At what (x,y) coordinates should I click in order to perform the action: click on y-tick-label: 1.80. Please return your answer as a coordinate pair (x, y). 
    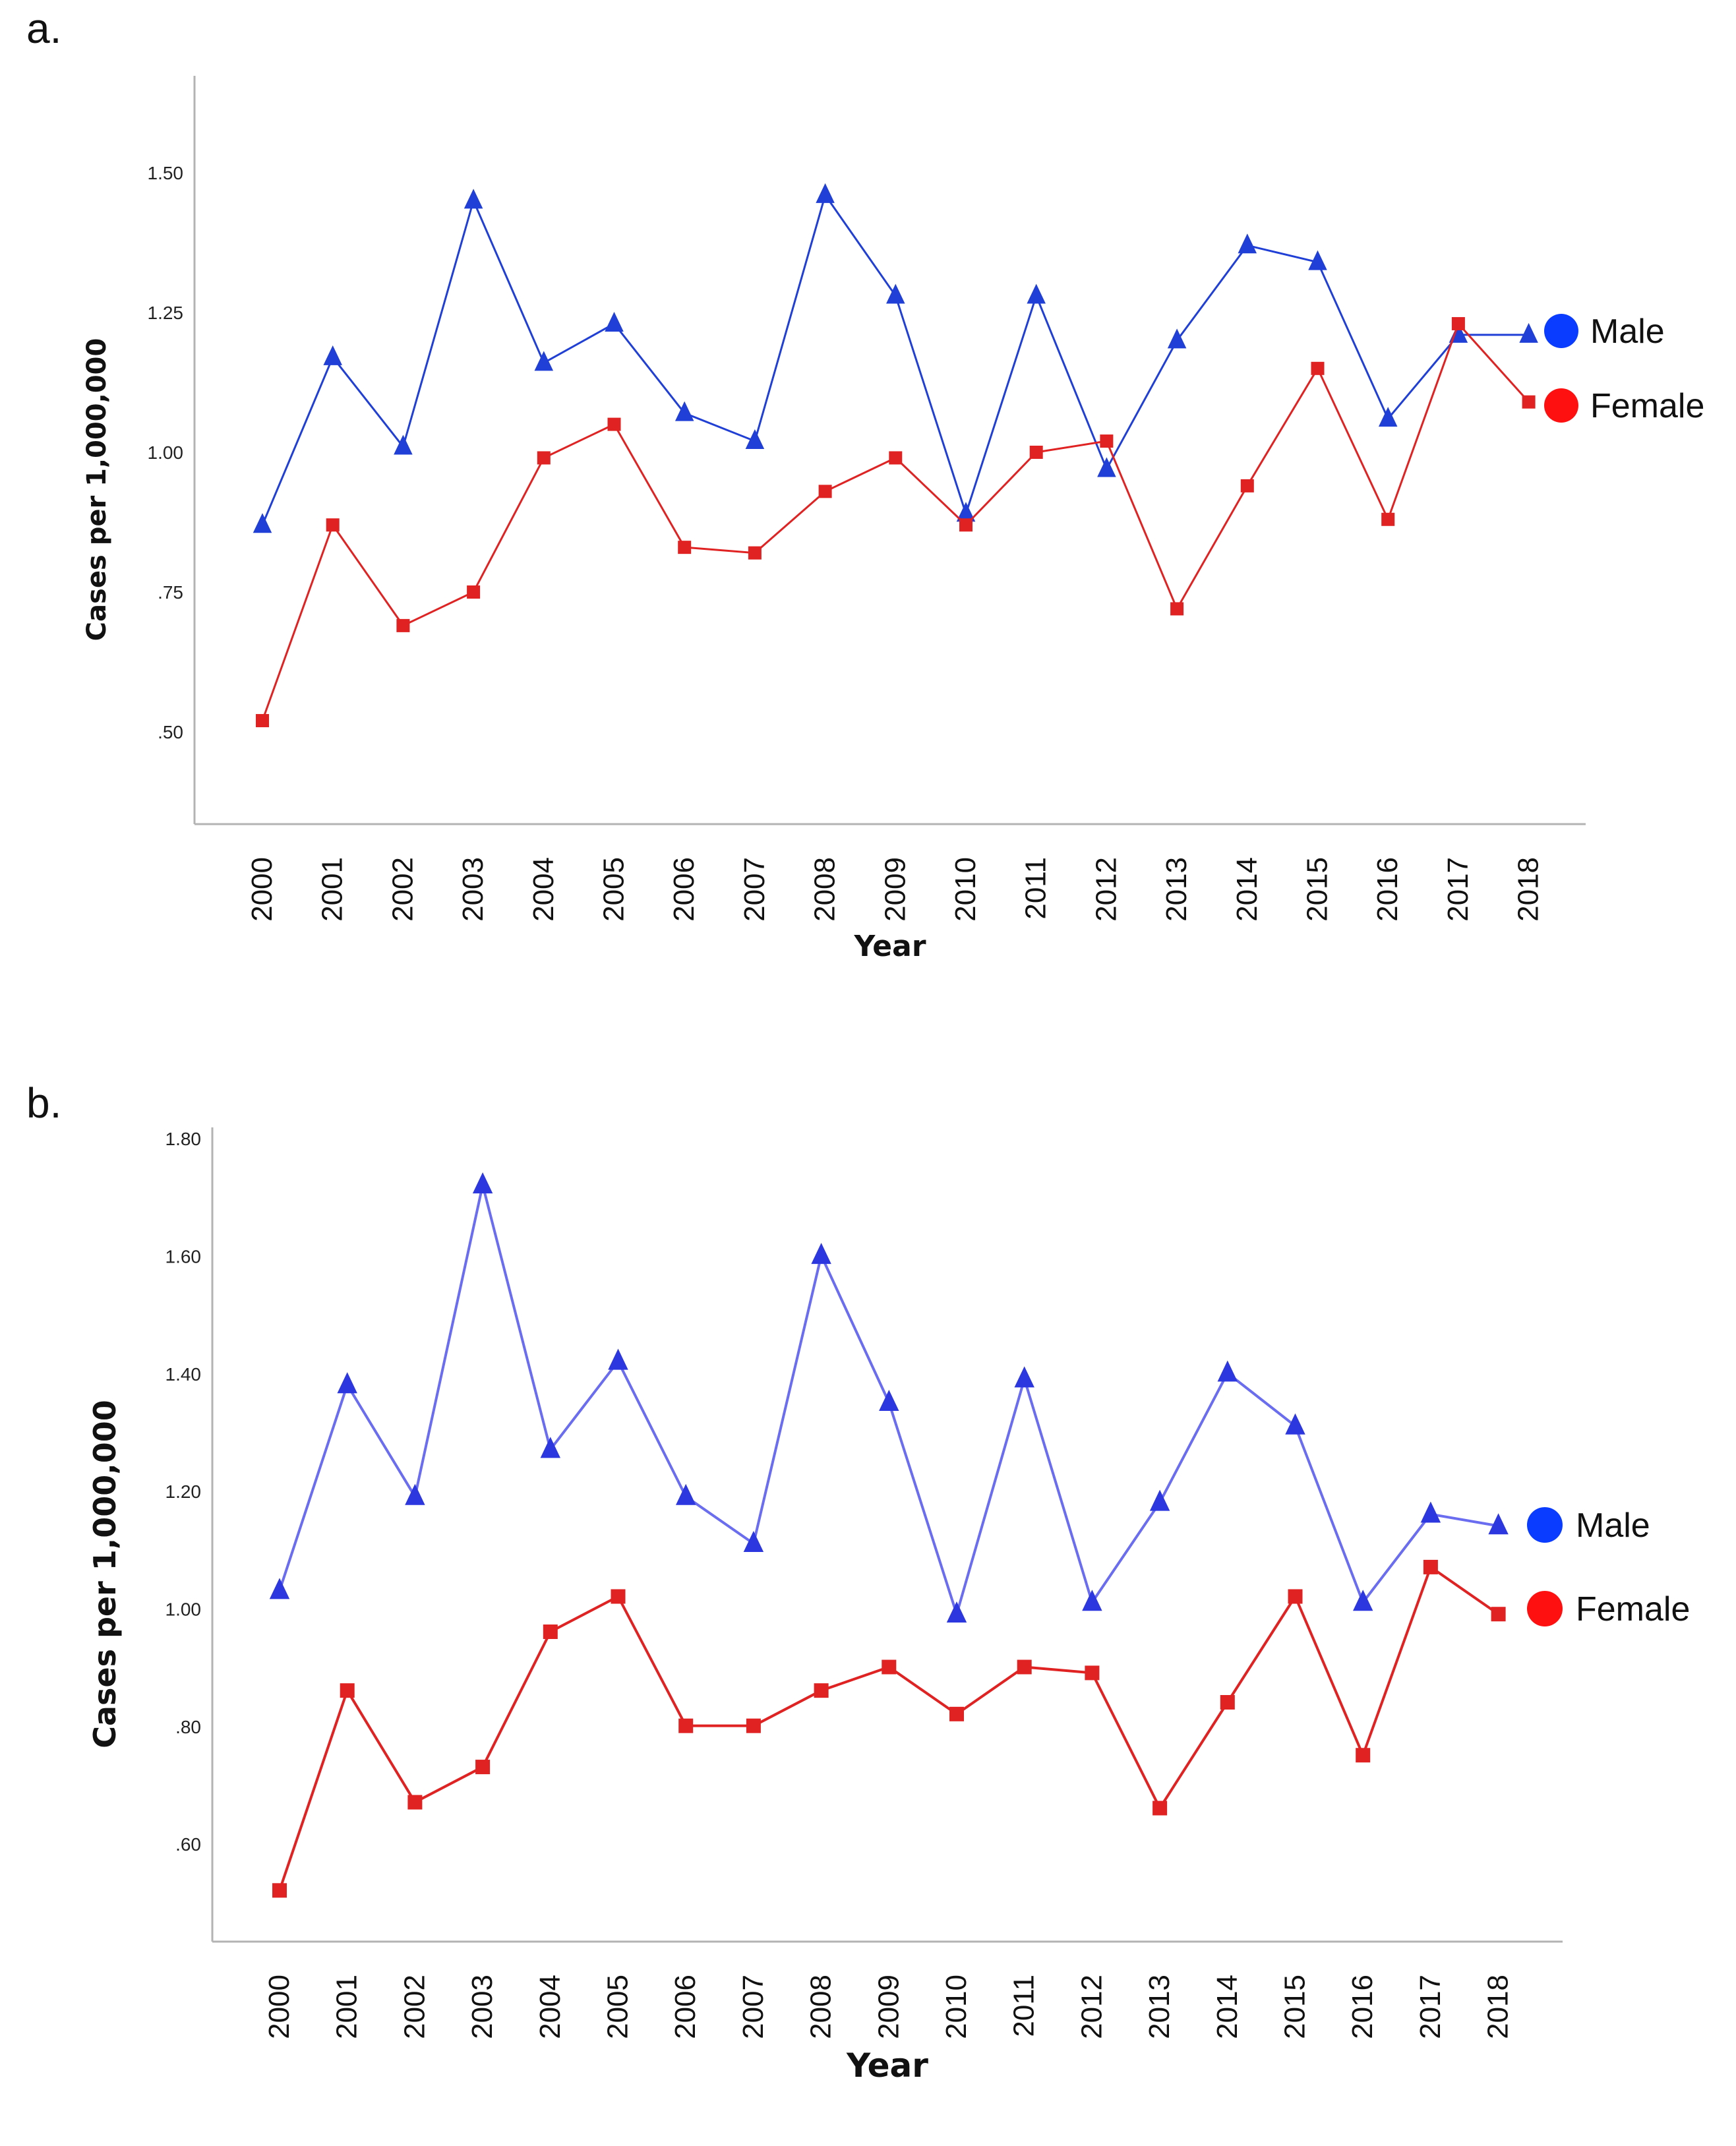
    Looking at the image, I should click on (183, 1139).